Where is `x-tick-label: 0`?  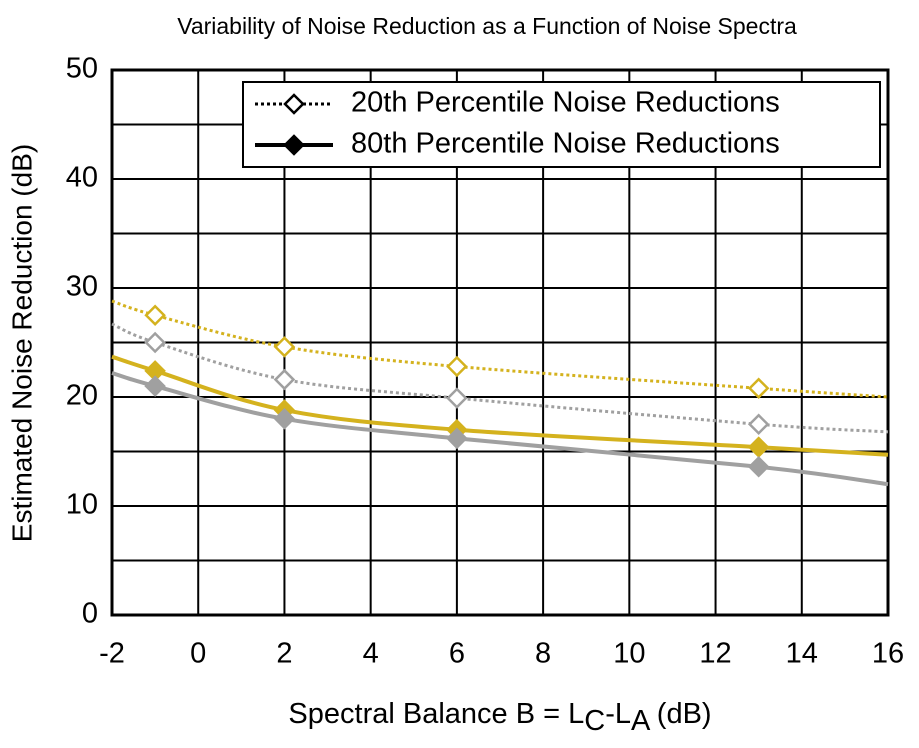
x-tick-label: 0 is located at coordinates (198, 654).